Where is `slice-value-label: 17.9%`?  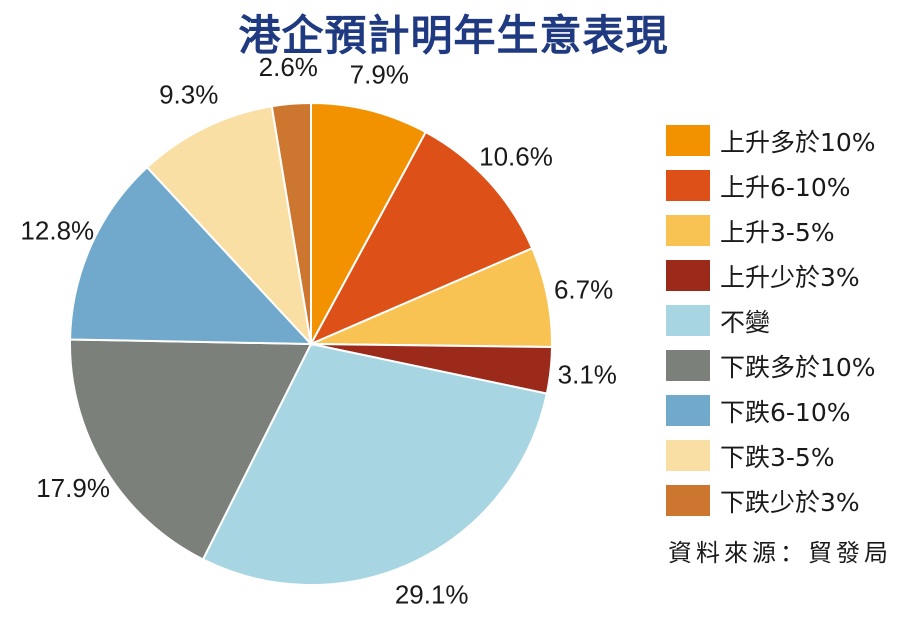 slice-value-label: 17.9% is located at coordinates (73, 488).